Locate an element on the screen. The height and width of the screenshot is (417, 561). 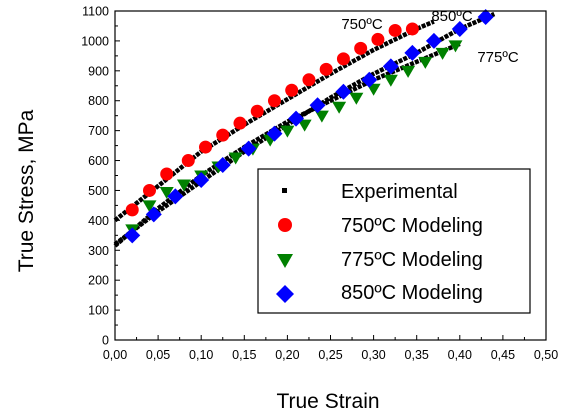
legend-marker-experimental is located at coordinates (284, 190).